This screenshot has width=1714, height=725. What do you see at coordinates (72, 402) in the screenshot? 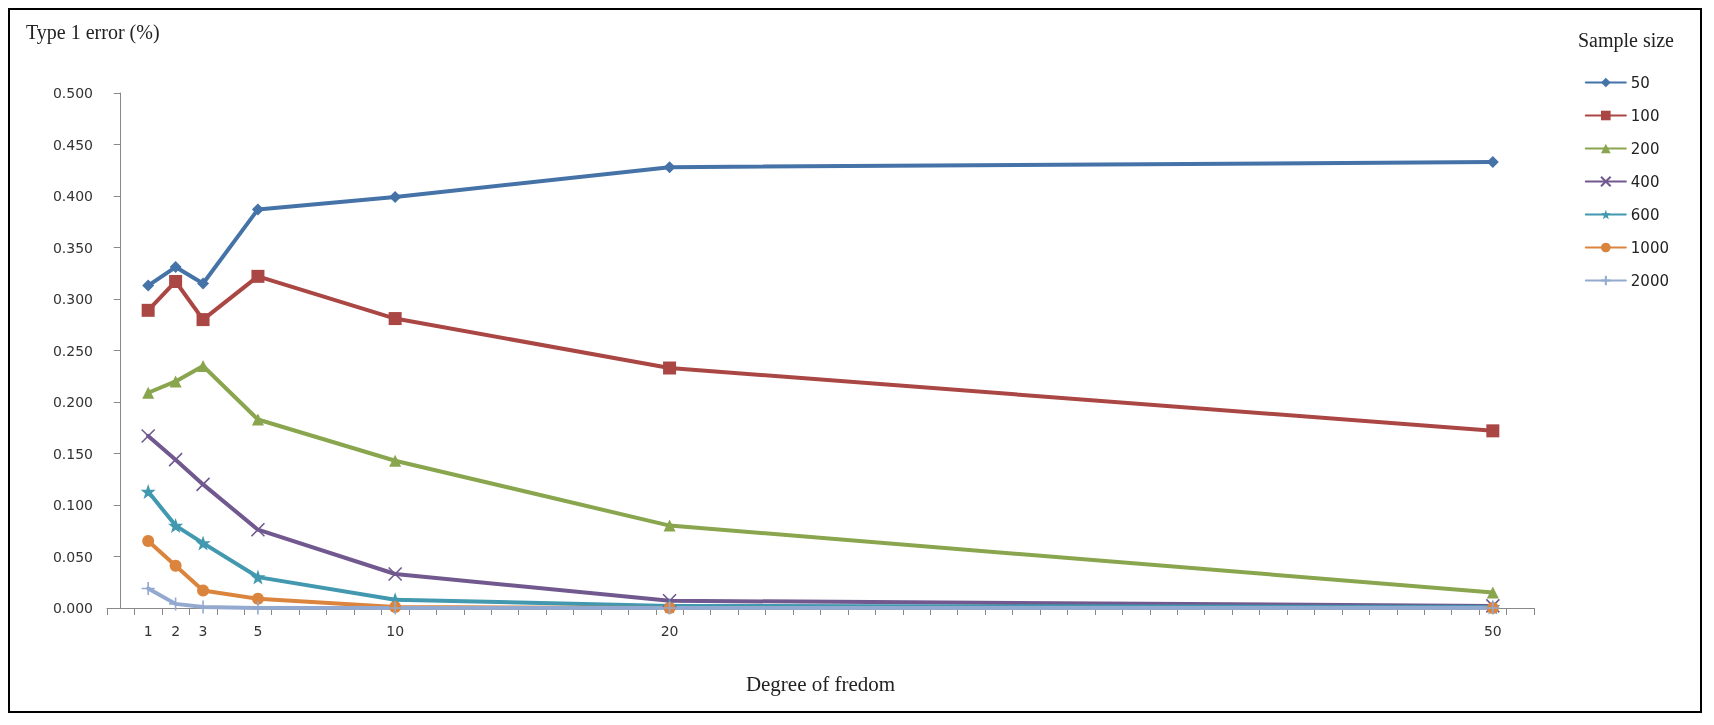
I see `y-tick-label: 0.200` at bounding box center [72, 402].